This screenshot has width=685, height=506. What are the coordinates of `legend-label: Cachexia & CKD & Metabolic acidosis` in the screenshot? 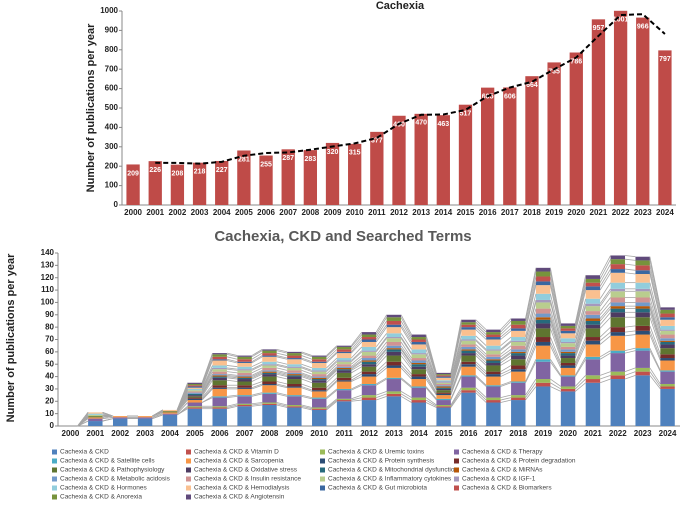 It's located at (115, 479).